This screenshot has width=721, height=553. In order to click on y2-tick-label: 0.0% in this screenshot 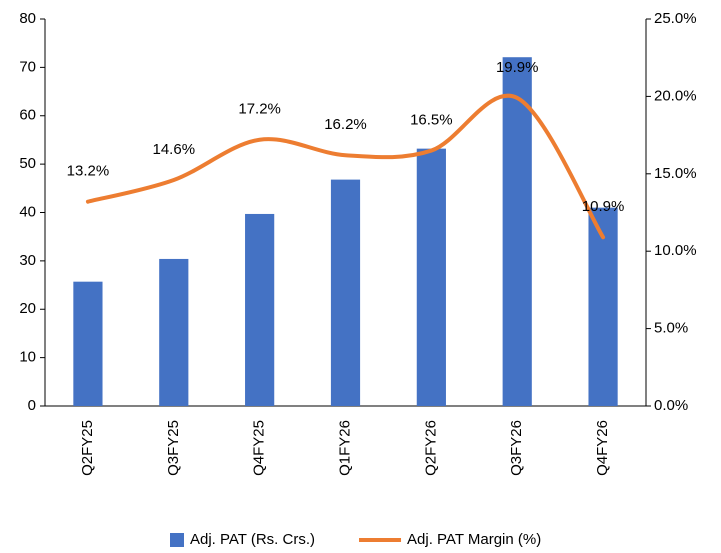, I will do `click(671, 405)`.